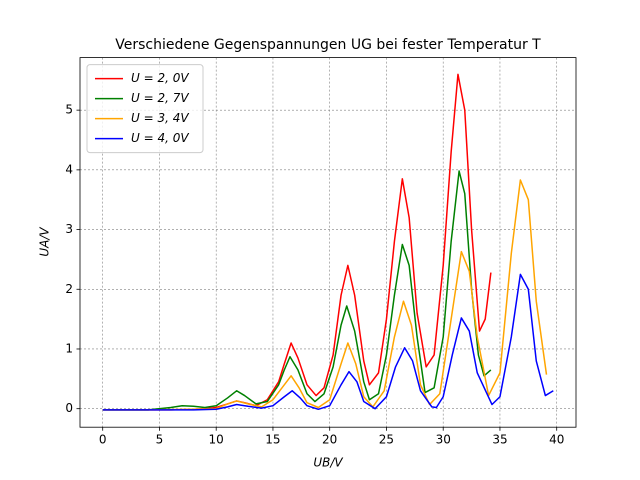  I want to click on y-axis-label: UA/V, so click(45, 242).